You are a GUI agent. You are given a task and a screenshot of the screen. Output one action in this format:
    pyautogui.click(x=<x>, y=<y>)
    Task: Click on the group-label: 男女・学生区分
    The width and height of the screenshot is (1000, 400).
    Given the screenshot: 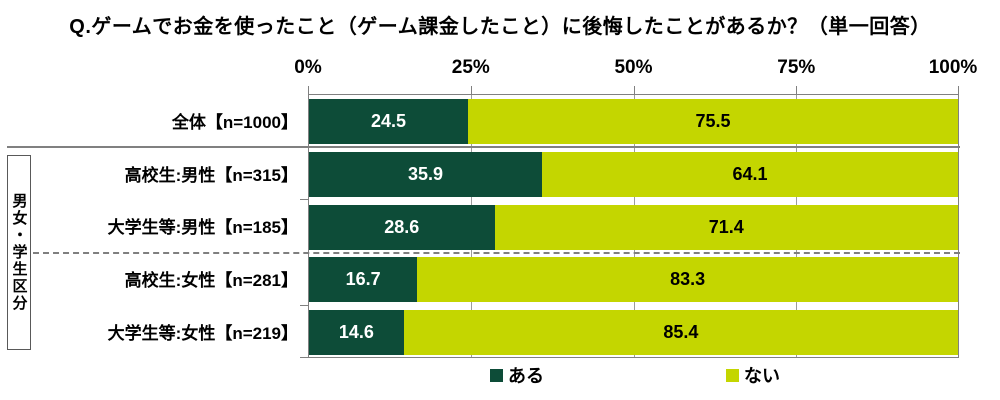 What is the action you would take?
    pyautogui.click(x=19, y=252)
    